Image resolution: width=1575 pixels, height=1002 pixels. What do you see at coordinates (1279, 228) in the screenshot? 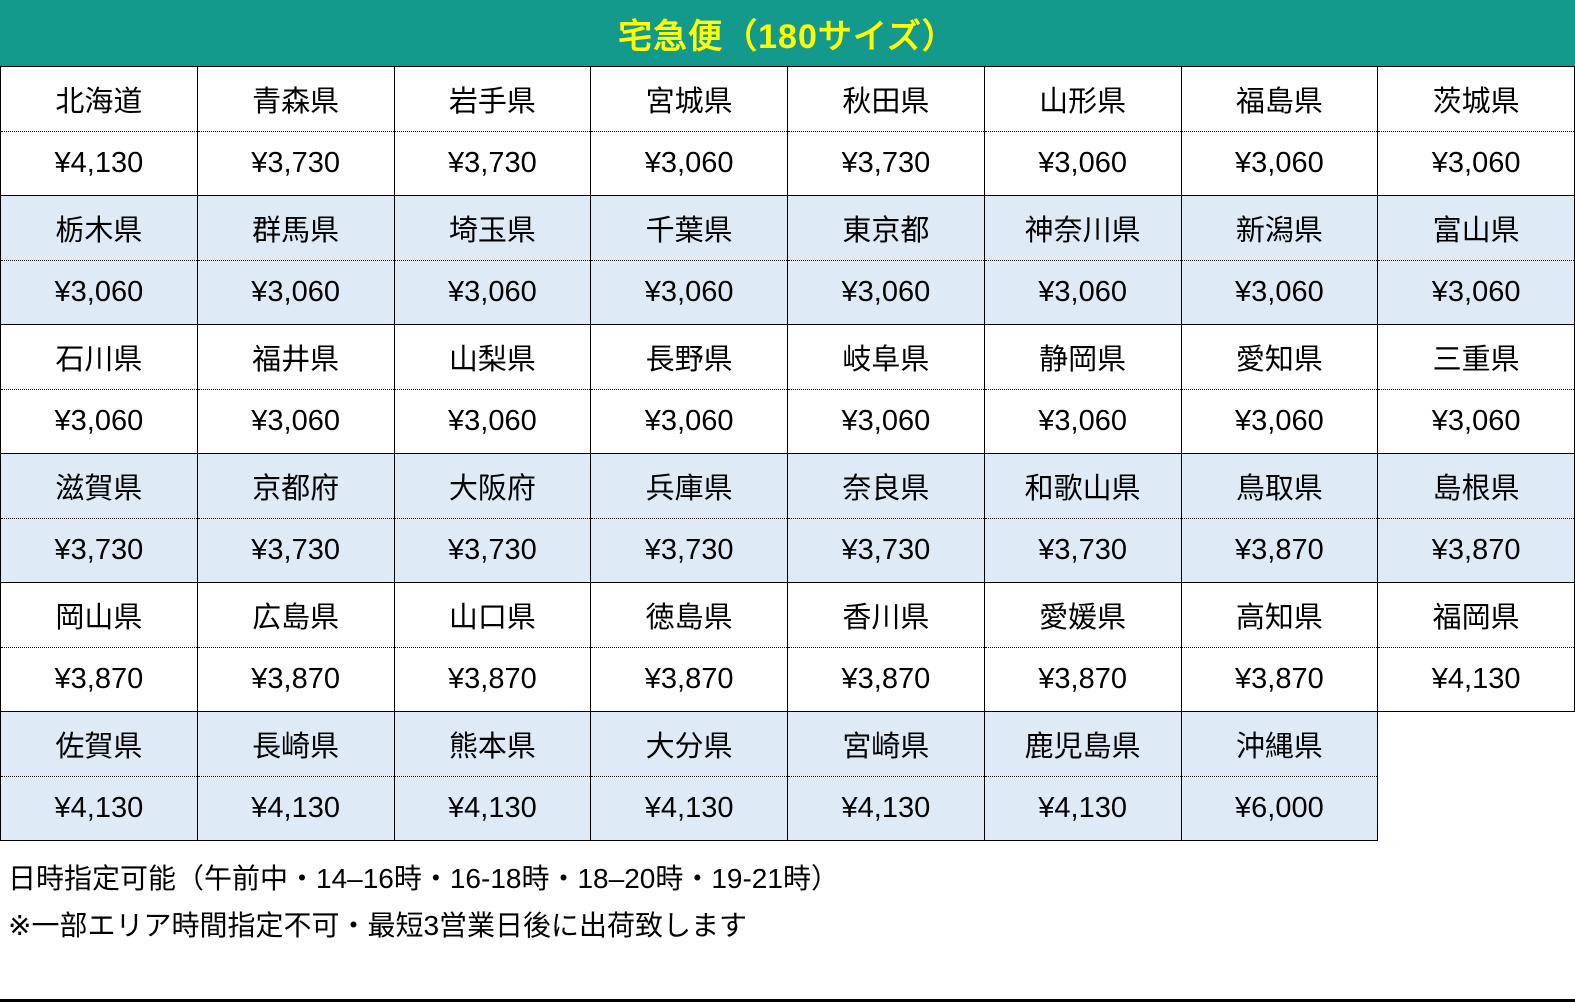
I see `prefecture-cell: 新潟県` at bounding box center [1279, 228].